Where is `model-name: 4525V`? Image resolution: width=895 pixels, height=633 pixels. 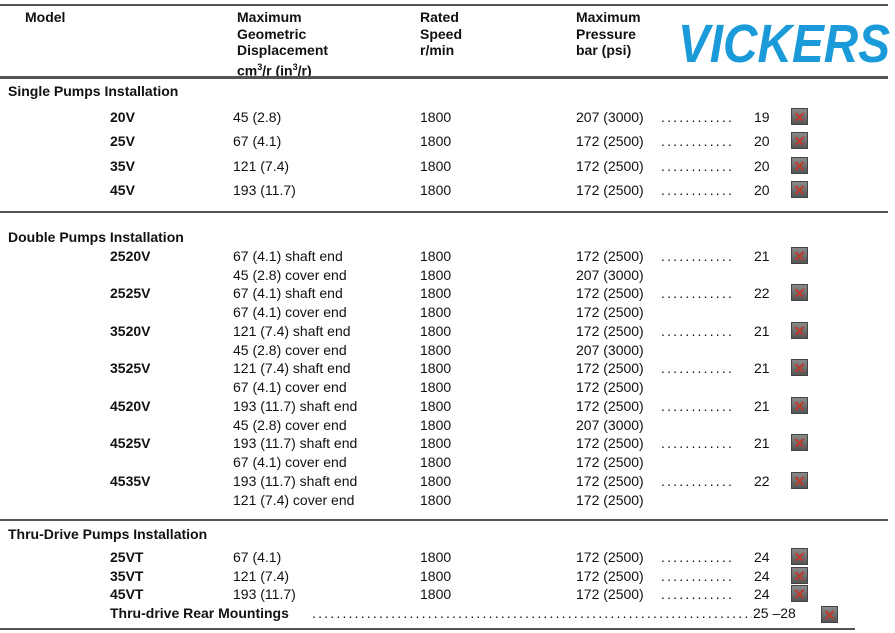
model-name: 4525V is located at coordinates (130, 443).